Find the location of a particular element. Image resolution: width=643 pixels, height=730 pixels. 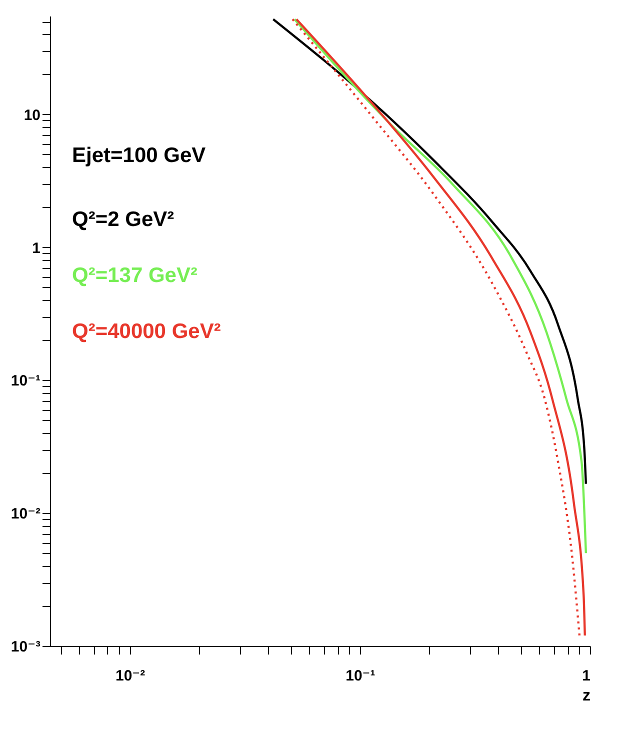

y-tick-label: 10 is located at coordinates (32, 115).